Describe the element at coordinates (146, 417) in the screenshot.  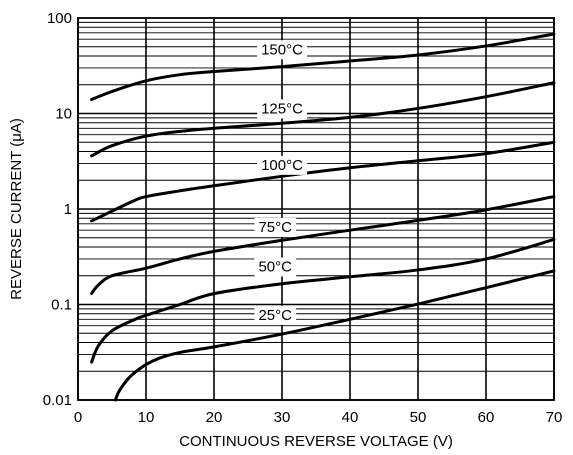
I see `x-tick-label: 10` at that location.